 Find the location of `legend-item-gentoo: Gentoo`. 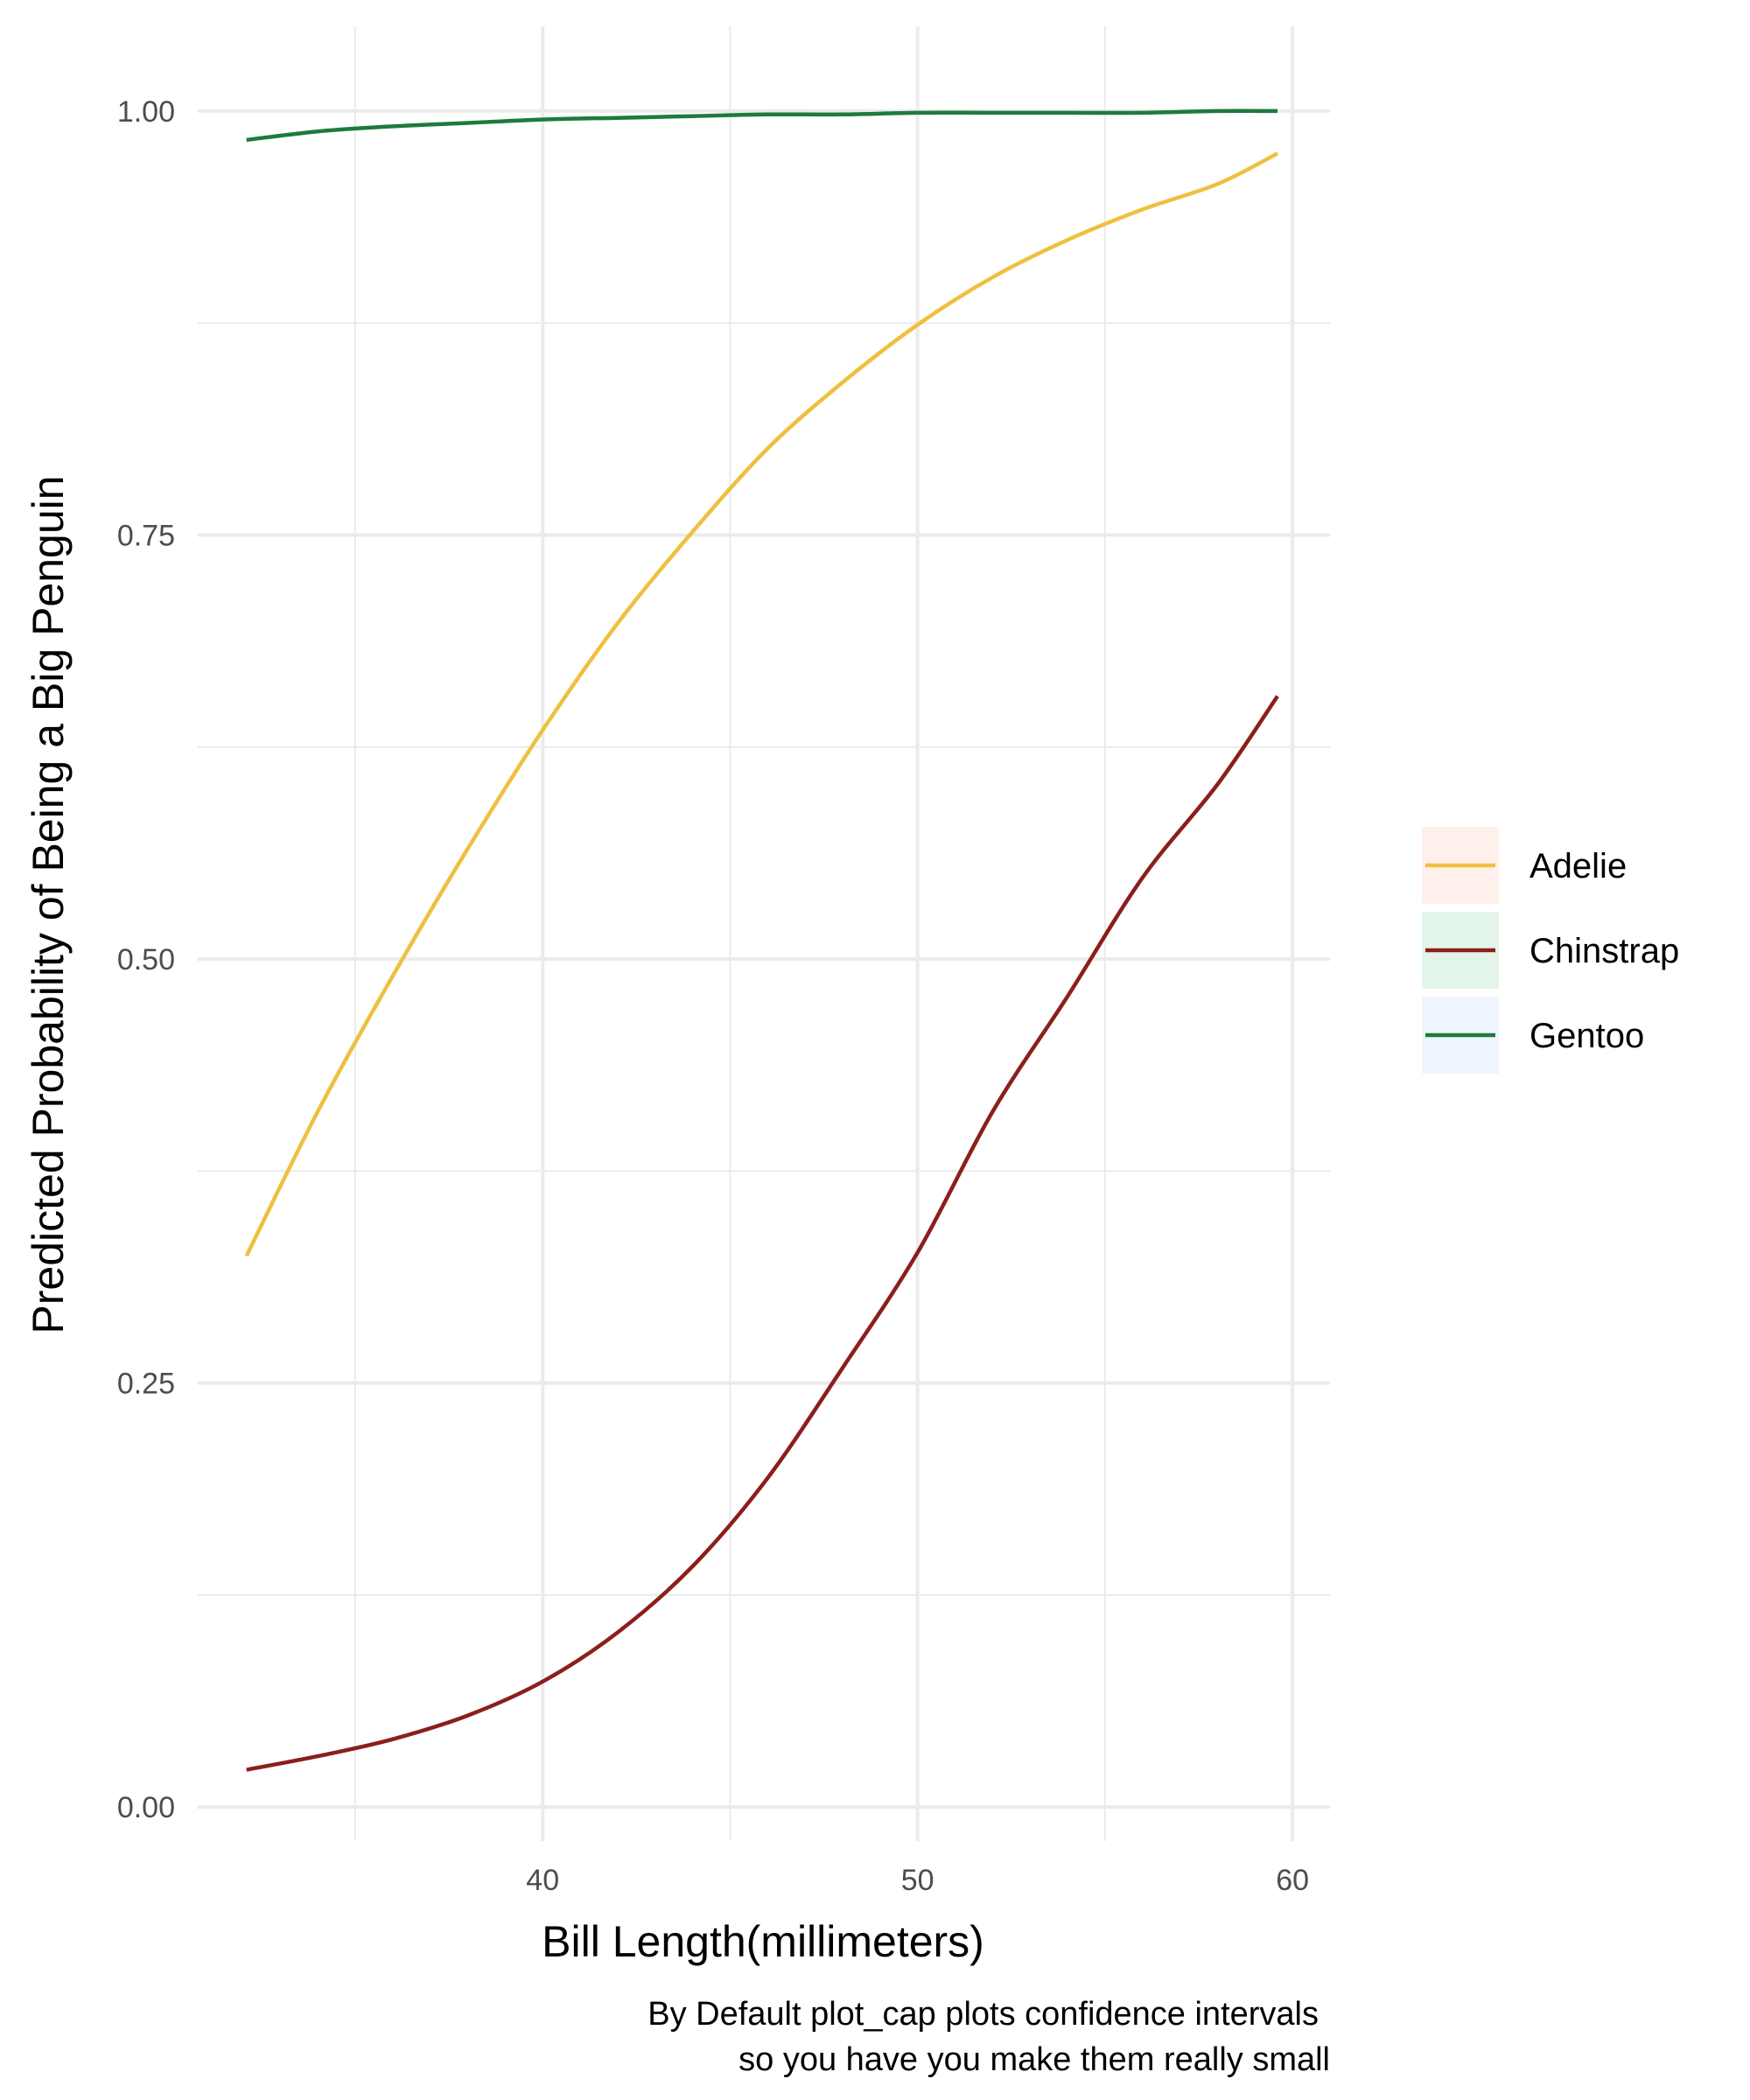

legend-item-gentoo: Gentoo is located at coordinates (1533, 1035).